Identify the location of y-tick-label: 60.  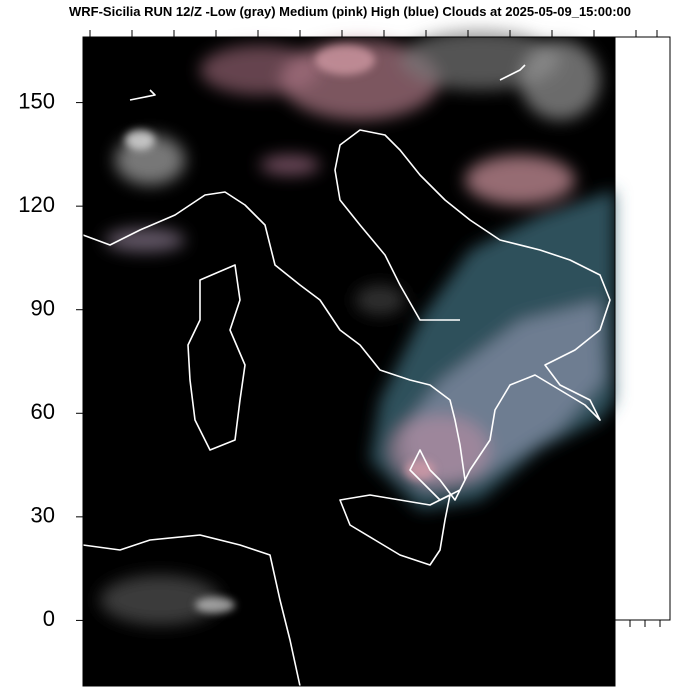
(43, 411).